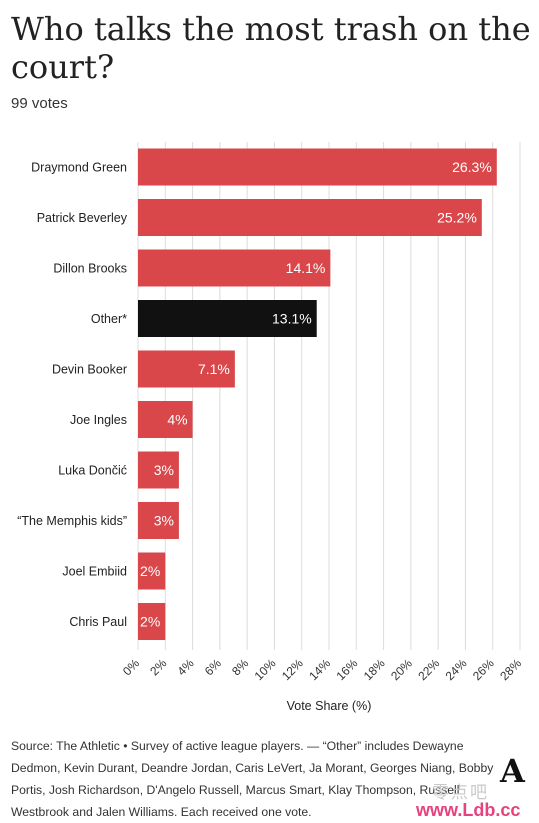 Image resolution: width=539 pixels, height=823 pixels. Describe the element at coordinates (177, 420) in the screenshot. I see `value-label: 4%` at that location.